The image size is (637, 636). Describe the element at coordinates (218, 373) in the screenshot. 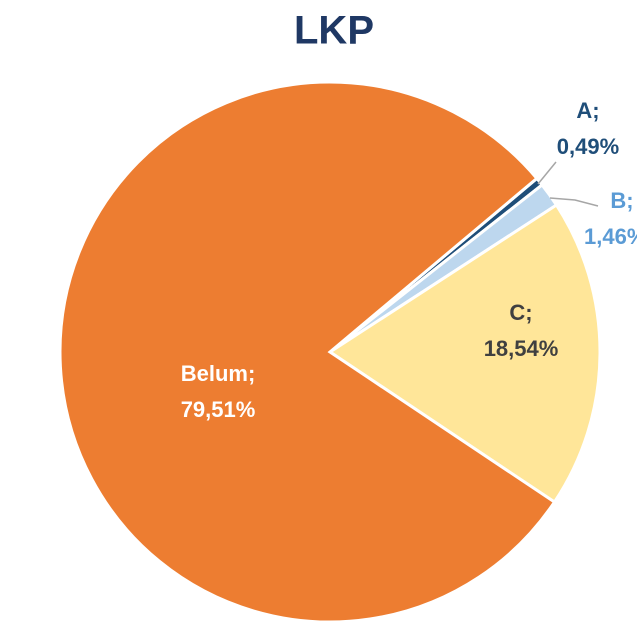

I see `category-label: Belum;` at that location.